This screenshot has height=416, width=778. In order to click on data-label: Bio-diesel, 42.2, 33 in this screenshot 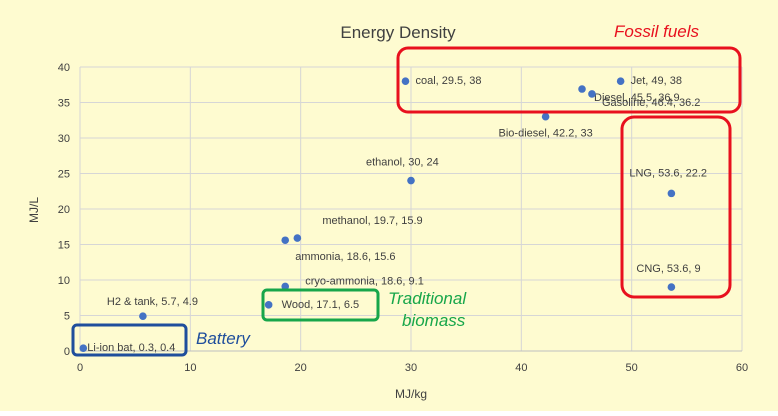, I will do `click(546, 134)`.